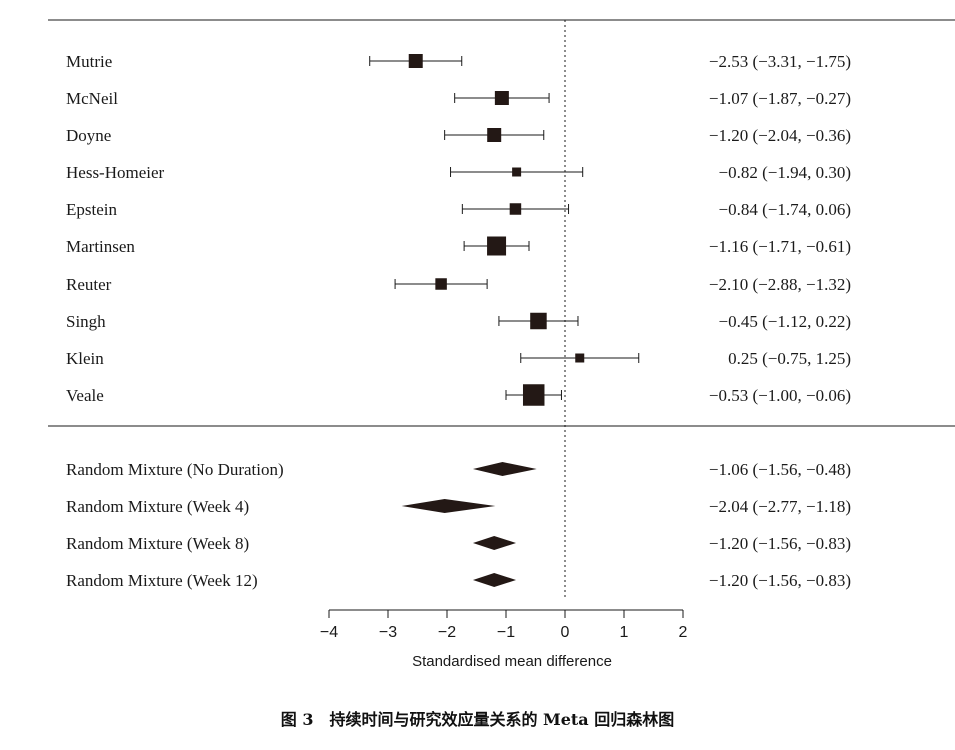  Describe the element at coordinates (89, 284) in the screenshot. I see `study-label: Reuter` at that location.